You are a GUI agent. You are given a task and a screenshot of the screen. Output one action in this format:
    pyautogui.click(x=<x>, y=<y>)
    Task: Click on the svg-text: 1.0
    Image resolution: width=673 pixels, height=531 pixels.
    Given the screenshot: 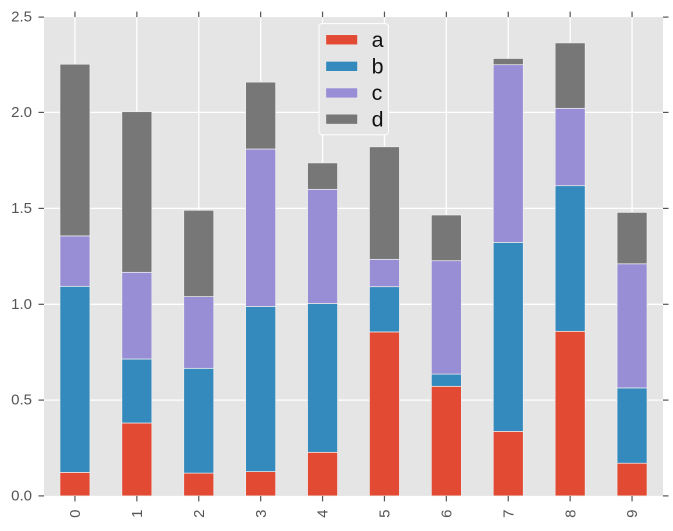 What is the action you would take?
    pyautogui.click(x=21, y=304)
    